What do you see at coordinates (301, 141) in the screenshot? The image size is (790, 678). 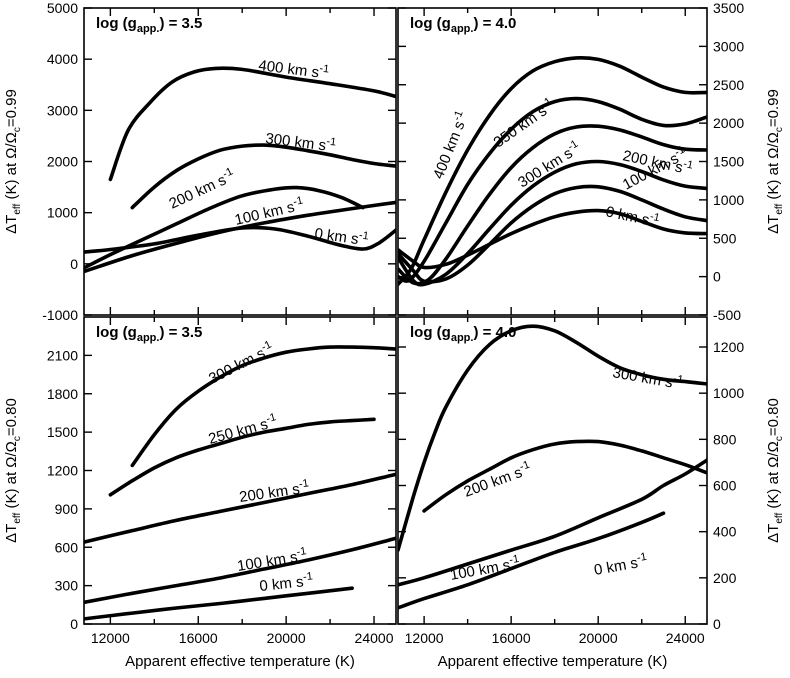 I see `curve-label-tl-1: 300 km s-1` at bounding box center [301, 141].